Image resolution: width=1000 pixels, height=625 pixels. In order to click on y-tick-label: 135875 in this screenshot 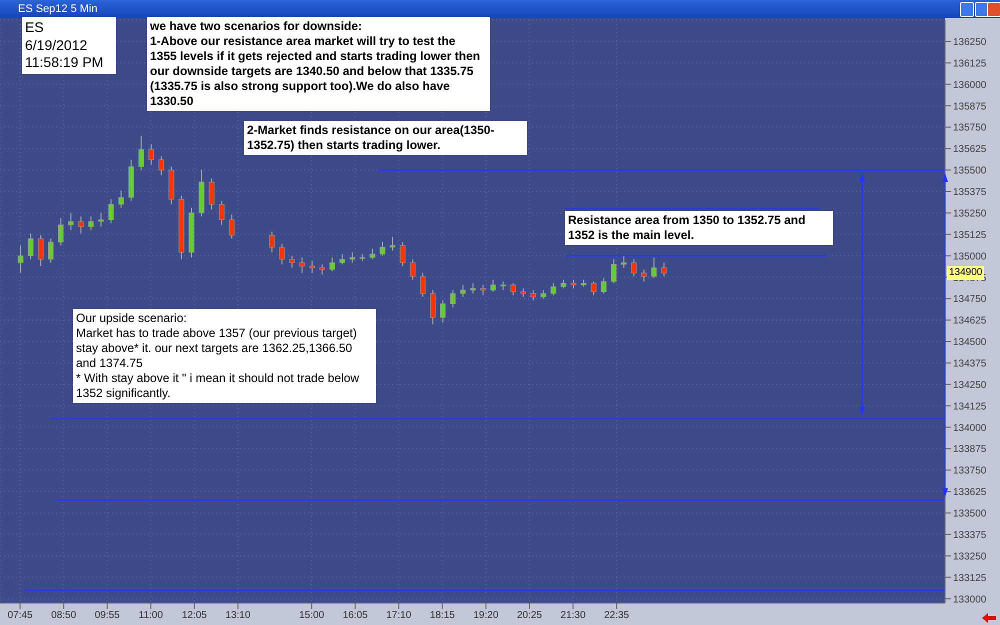, I will do `click(970, 106)`.